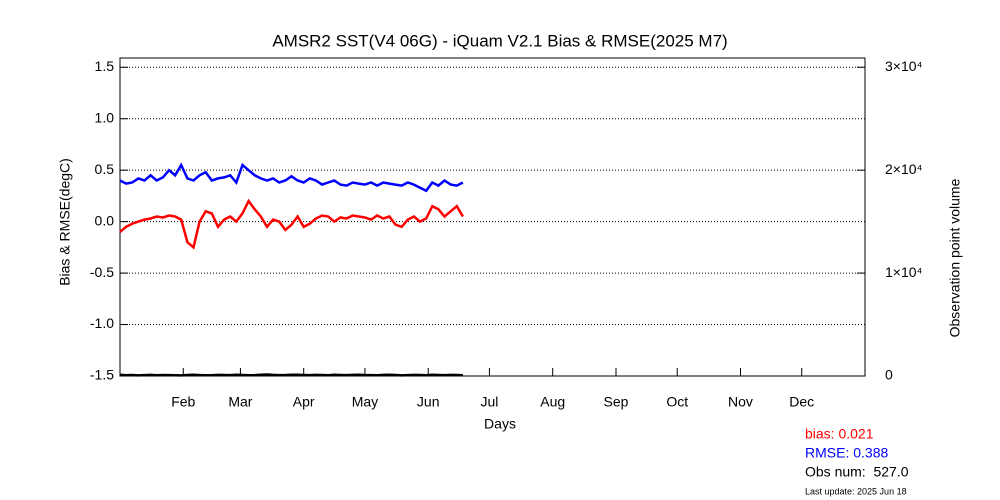 This screenshot has width=1000, height=500. What do you see at coordinates (102, 375) in the screenshot?
I see `y-tick-label: -1.5` at bounding box center [102, 375].